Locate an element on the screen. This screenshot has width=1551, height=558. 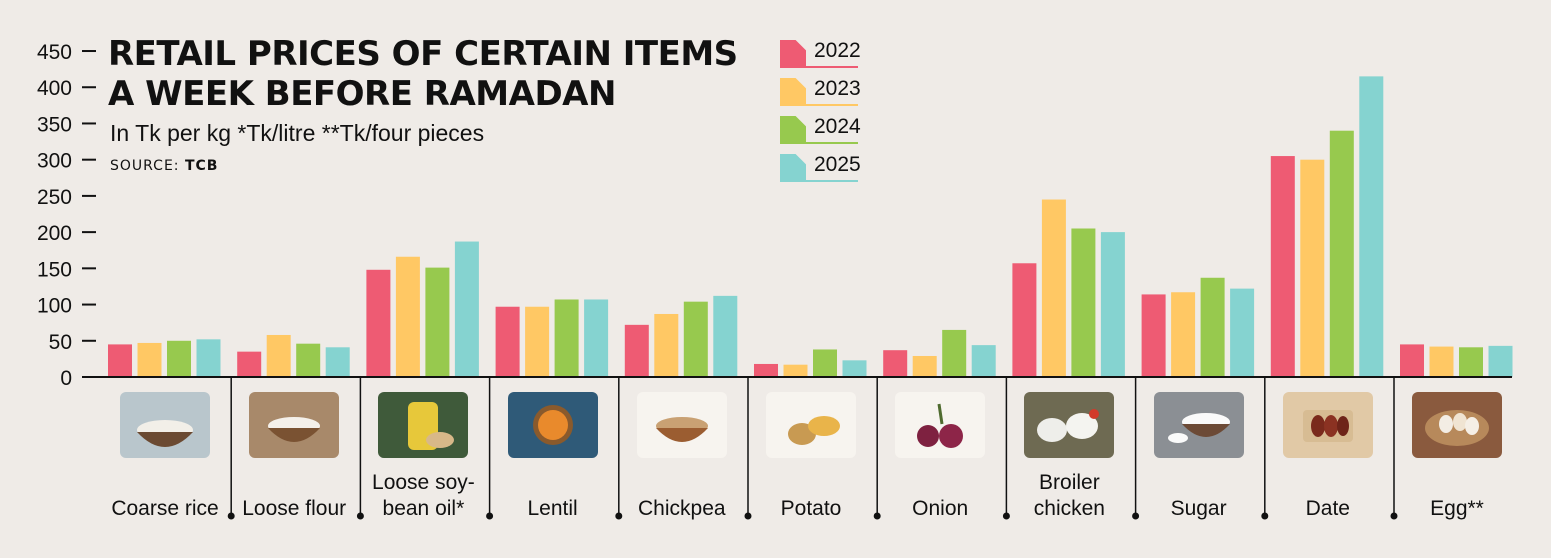
legend-item-2023: 2023 is located at coordinates (820, 93).